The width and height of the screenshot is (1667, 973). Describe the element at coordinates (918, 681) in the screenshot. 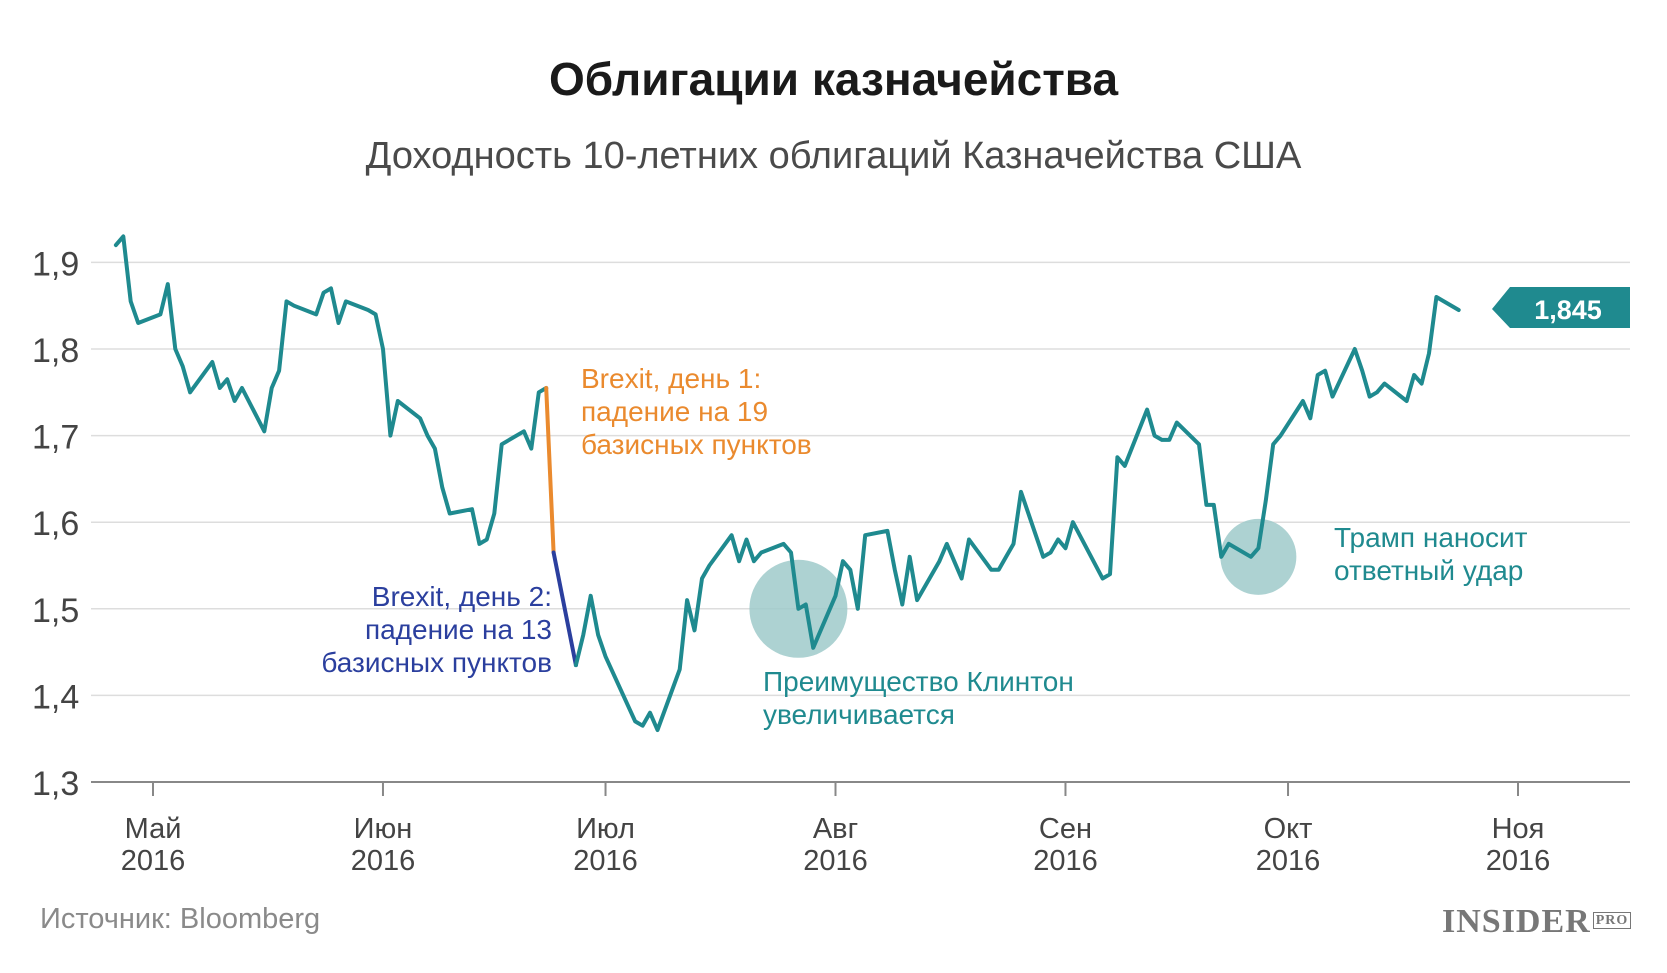

I see `clinton-label-line: Преимущество Клинтон` at that location.